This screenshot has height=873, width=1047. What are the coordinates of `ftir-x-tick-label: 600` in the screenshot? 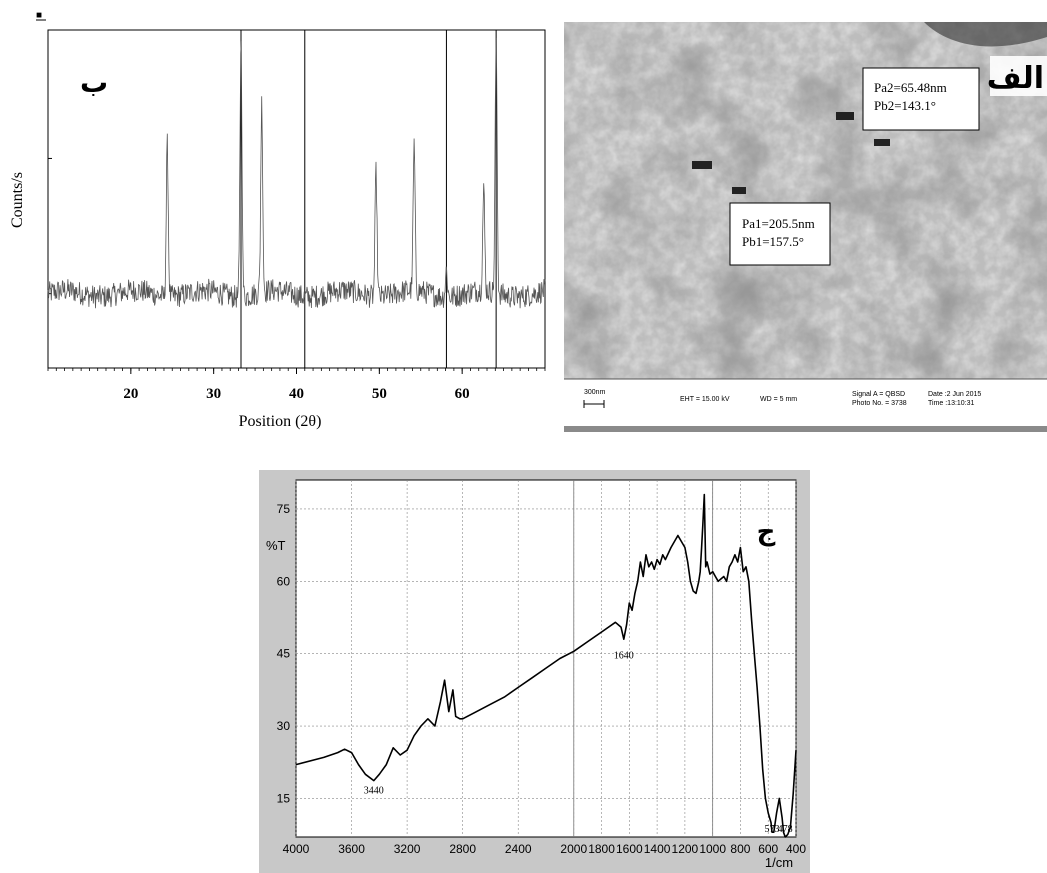 It's located at (768, 849).